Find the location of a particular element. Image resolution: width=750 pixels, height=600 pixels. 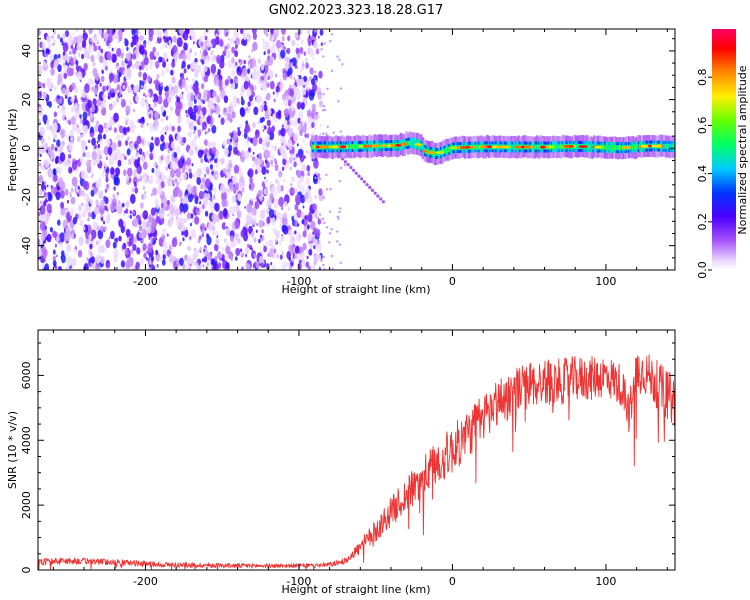

snr-x-label: Height of straight line (km) is located at coordinates (355, 589).